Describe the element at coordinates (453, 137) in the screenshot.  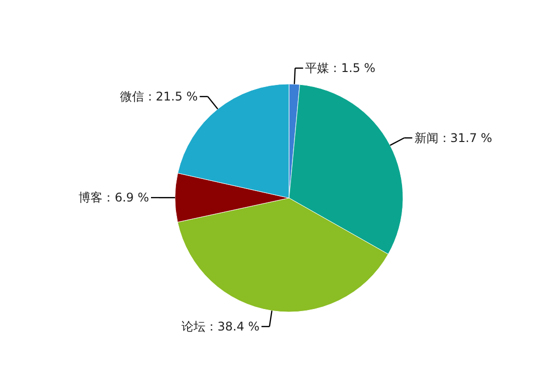
I see `slice-label: 新闻：31.7 %` at that location.